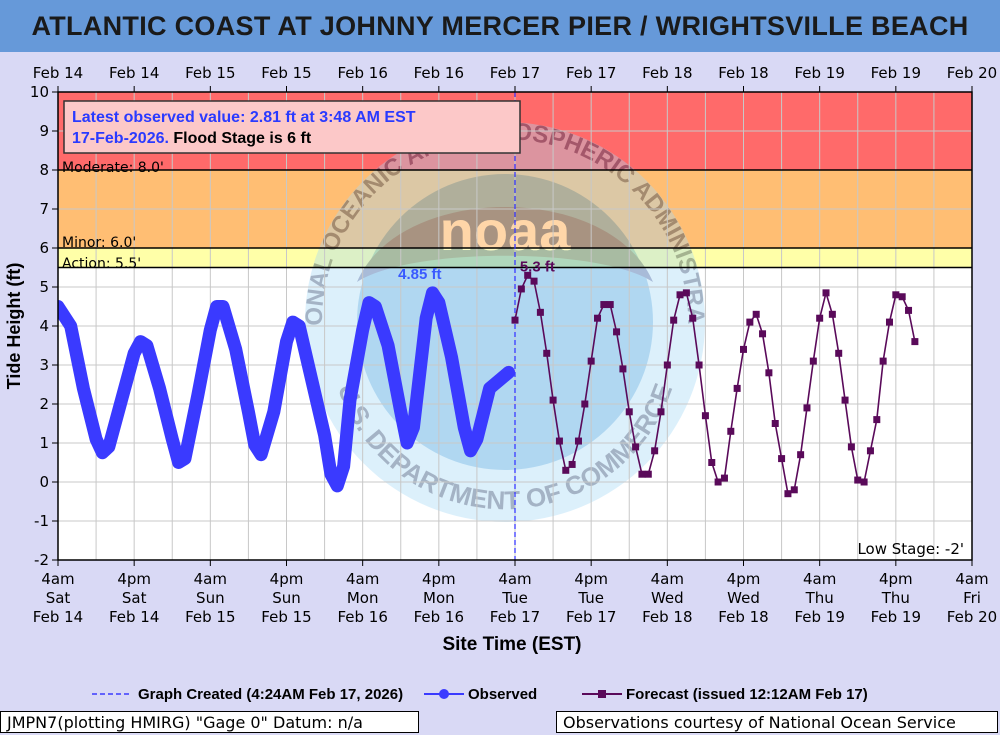  What do you see at coordinates (819, 598) in the screenshot?
I see `bottom-tick-day: Thu` at bounding box center [819, 598].